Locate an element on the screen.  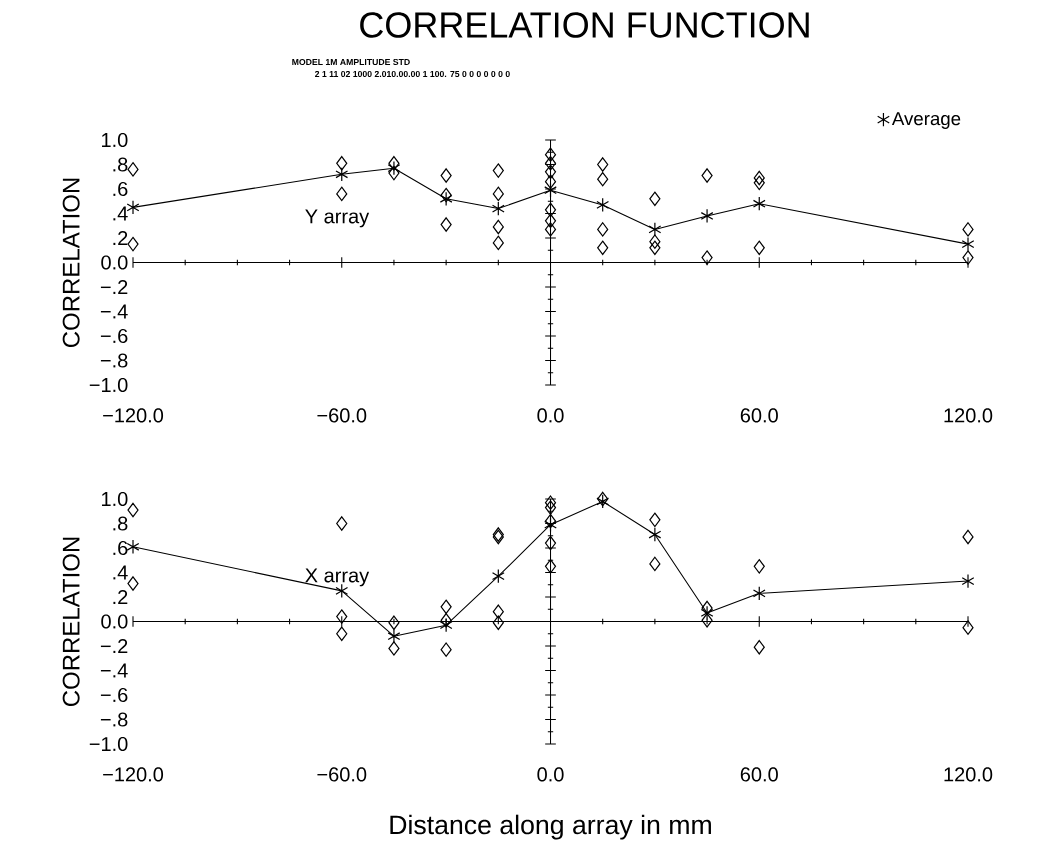
annotation: X array is located at coordinates (337, 577).